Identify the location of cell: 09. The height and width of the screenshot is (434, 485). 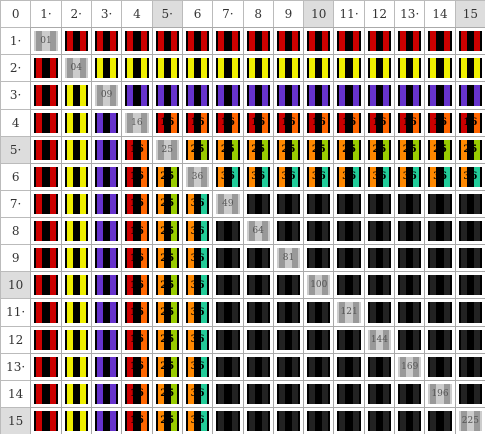
(106, 95).